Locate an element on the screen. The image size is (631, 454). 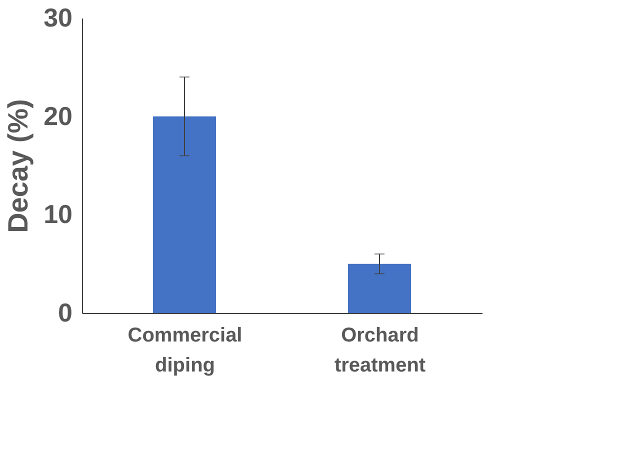
x-tick-label: Commercial diping is located at coordinates (185, 350).